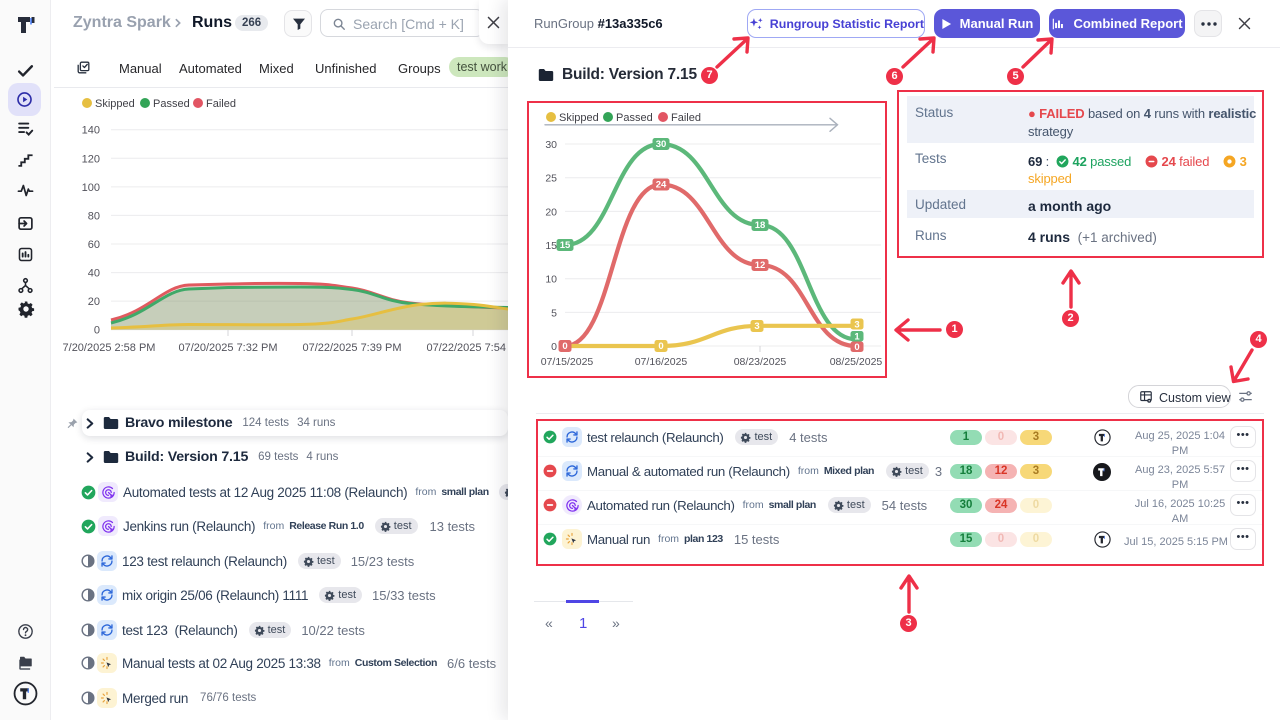 This screenshot has width=1280, height=720. Describe the element at coordinates (351, 348) in the screenshot. I see `svg-text: 07/22/2025 7:39 PM` at that location.